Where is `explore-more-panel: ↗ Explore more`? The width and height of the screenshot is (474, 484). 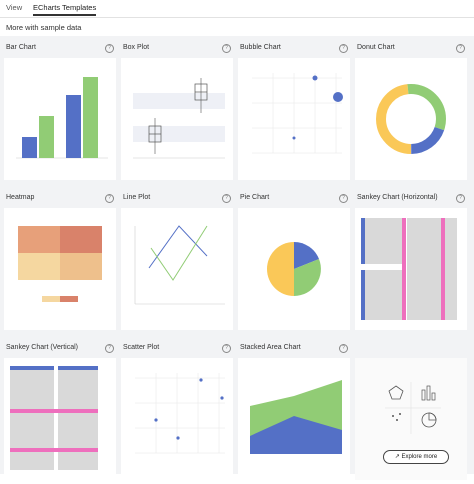 explore-more-panel: ↗ Explore more is located at coordinates (411, 419).